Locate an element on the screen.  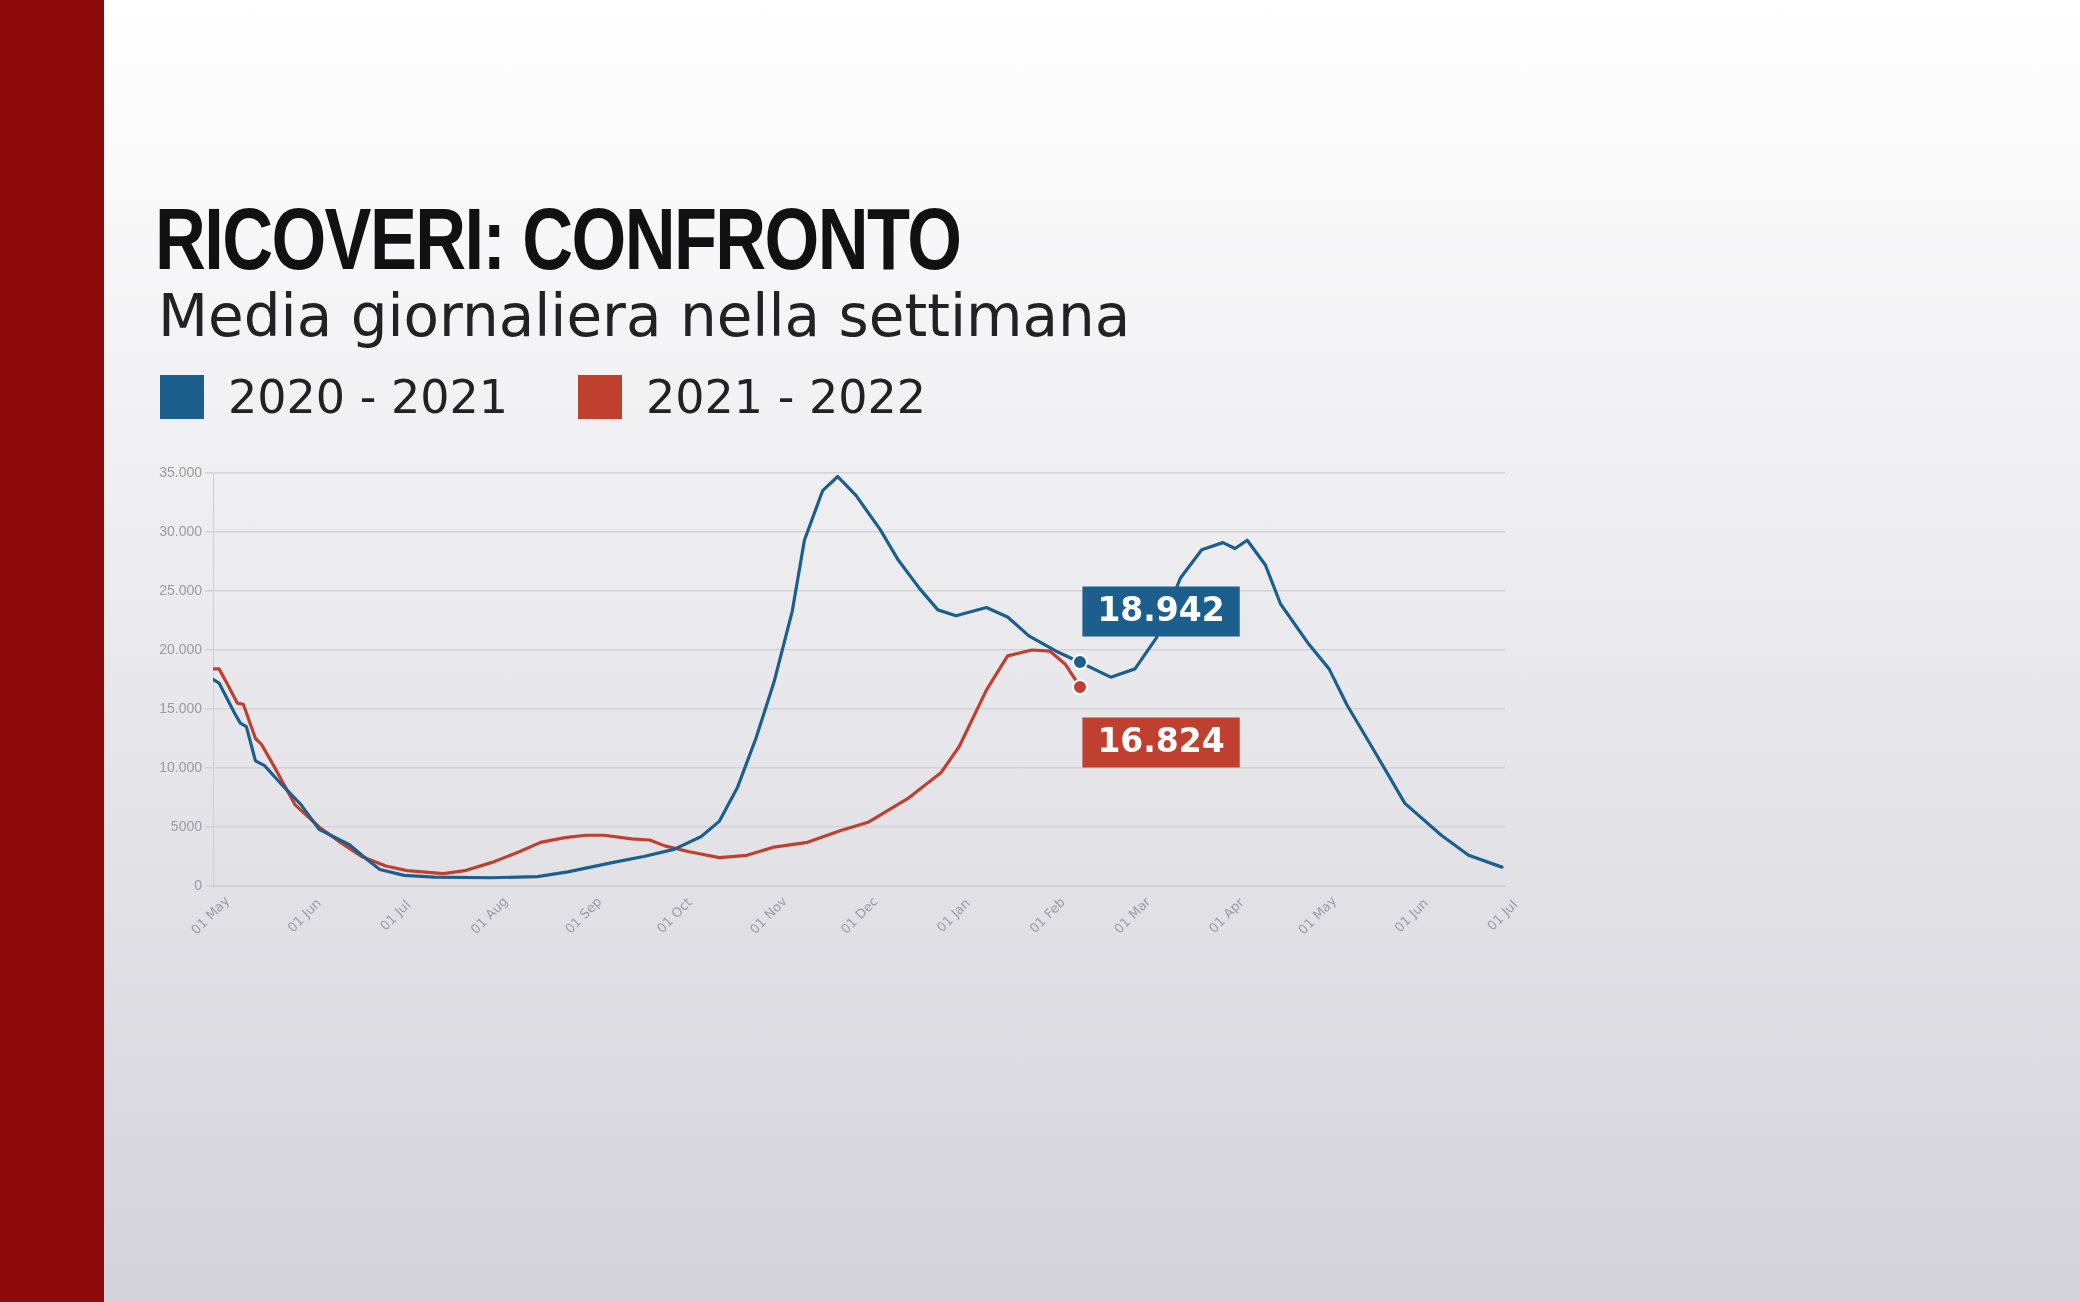
x-tick-label: 01 Aug is located at coordinates (489, 915).